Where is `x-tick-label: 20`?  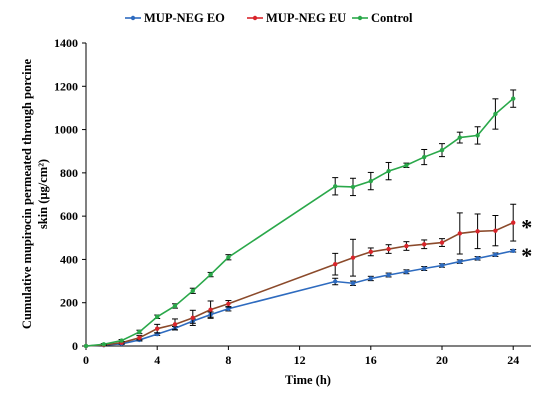 x-tick-label: 20 is located at coordinates (442, 360).